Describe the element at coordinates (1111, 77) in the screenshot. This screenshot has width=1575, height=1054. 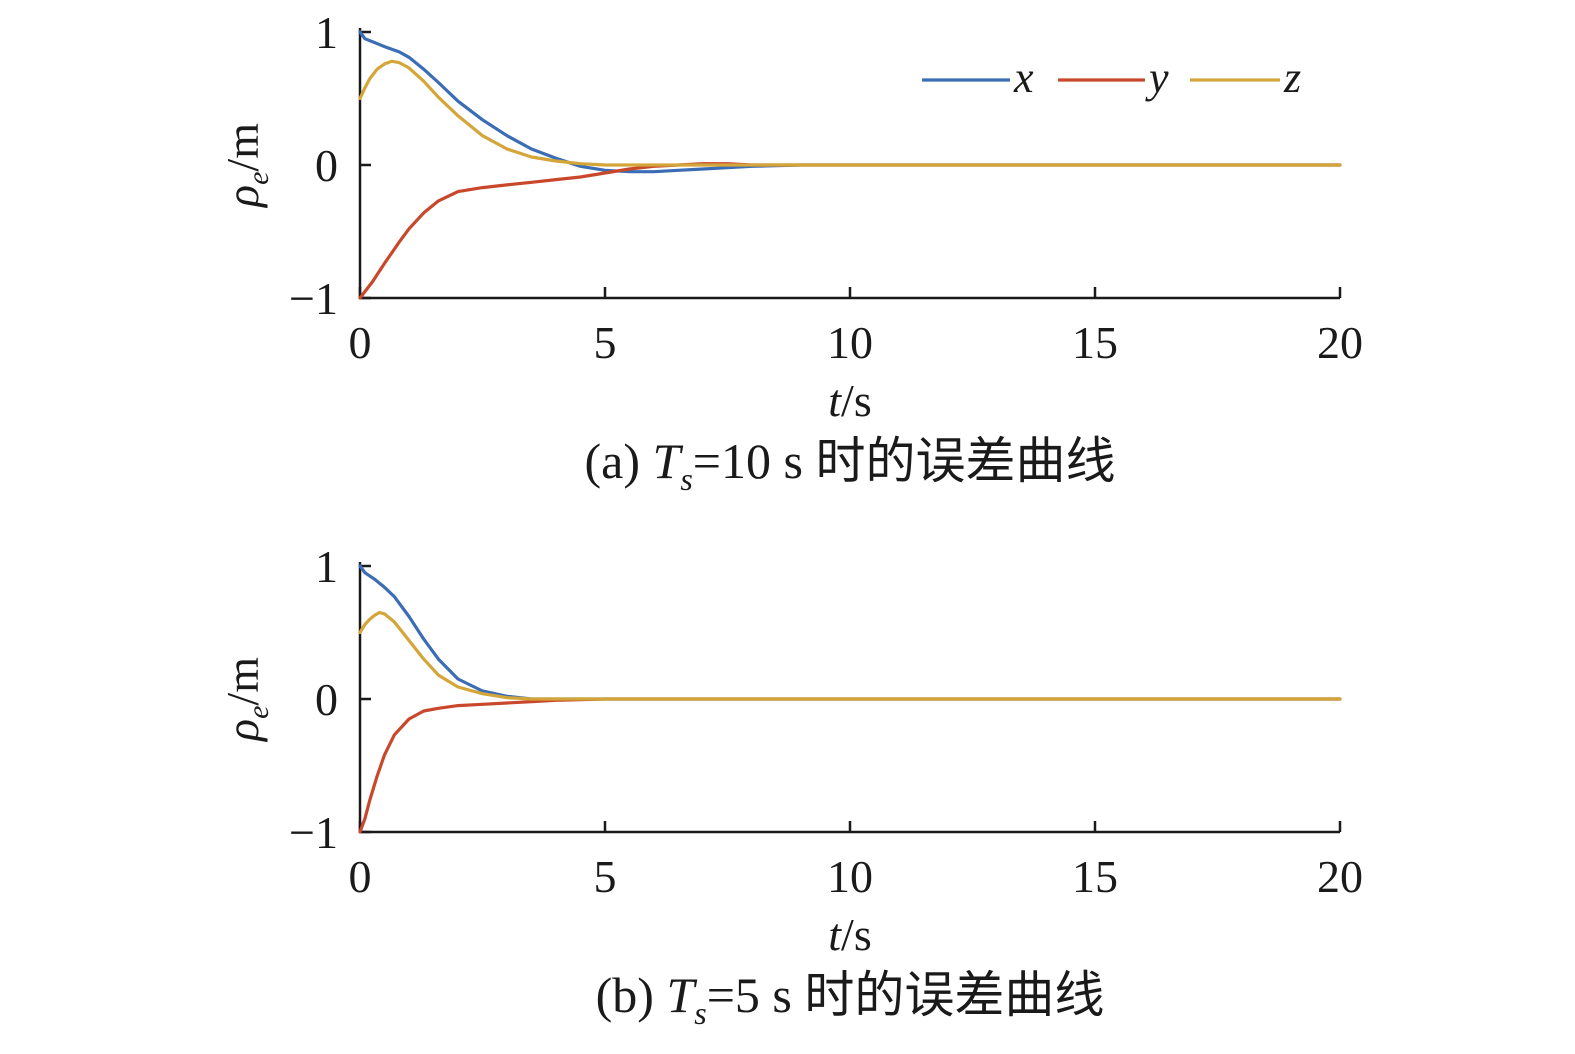
I see `legend: x y z` at that location.